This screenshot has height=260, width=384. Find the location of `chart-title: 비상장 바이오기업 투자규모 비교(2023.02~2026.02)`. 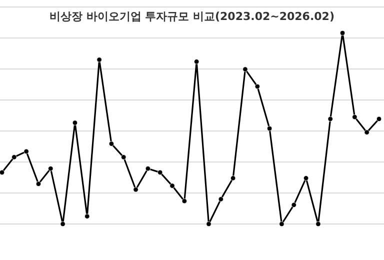

chart-title: 비상장 바이오기업 투자규모 비교(2023.02~2026.02) is located at coordinates (192, 16).